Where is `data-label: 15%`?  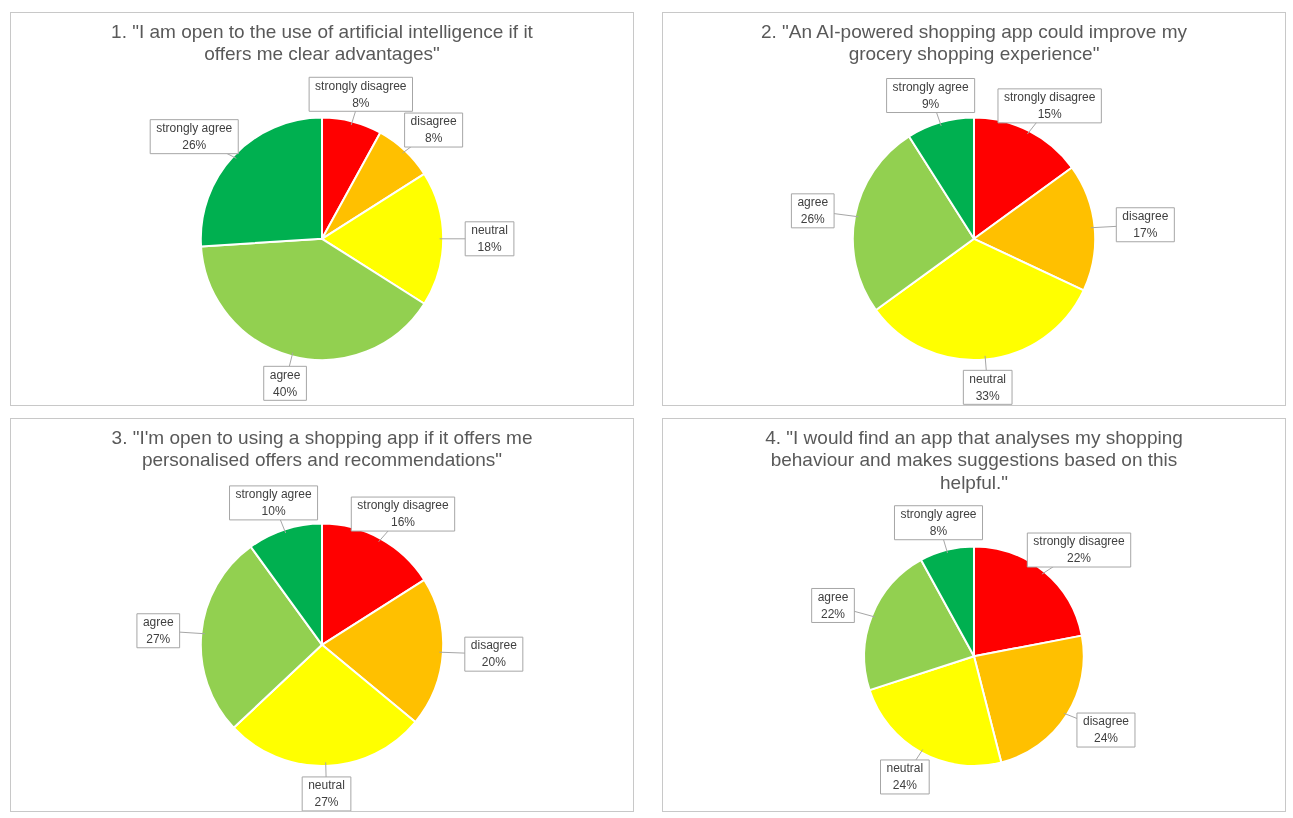
data-label: 15% is located at coordinates (1049, 114).